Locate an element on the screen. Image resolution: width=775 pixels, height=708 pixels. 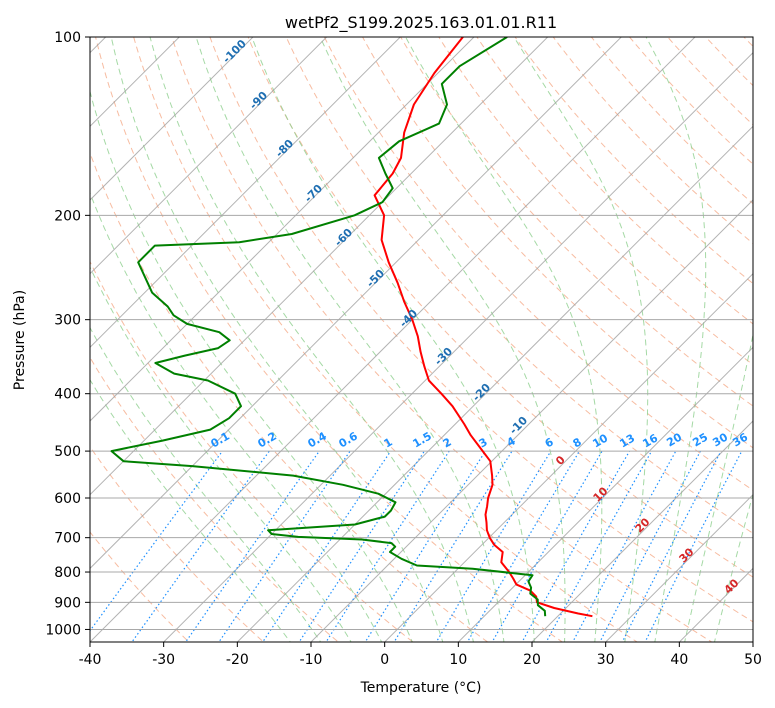
y-axis-title: Pressure (hPa) is located at coordinates (20, 340).